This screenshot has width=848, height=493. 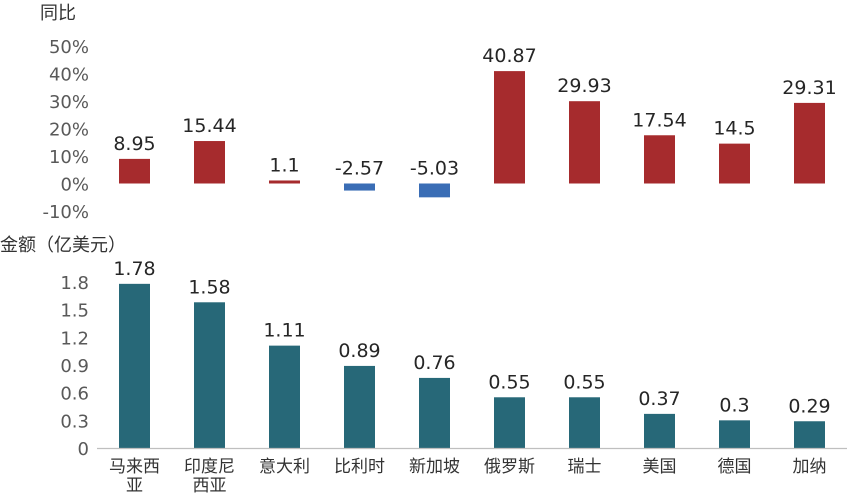 What do you see at coordinates (809, 88) in the screenshot?
I see `top-value-label: 29.31` at bounding box center [809, 88].